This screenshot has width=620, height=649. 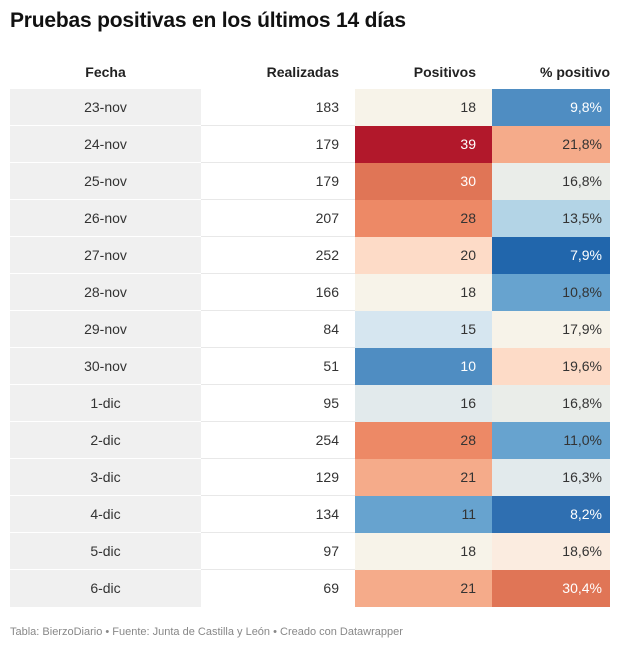 What do you see at coordinates (551, 514) in the screenshot?
I see `cell-pct-positivo: 8,2%` at bounding box center [551, 514].